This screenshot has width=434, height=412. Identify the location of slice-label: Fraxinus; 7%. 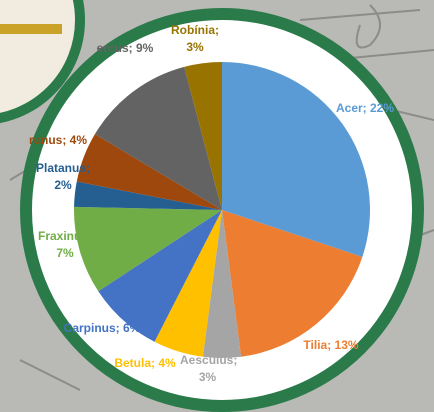
(64, 244).